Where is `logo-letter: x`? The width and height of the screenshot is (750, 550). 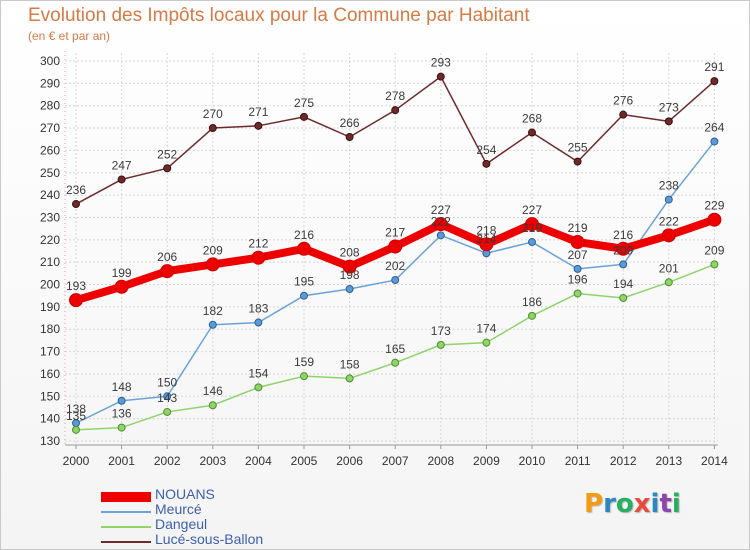
logo-letter: x is located at coordinates (642, 504).